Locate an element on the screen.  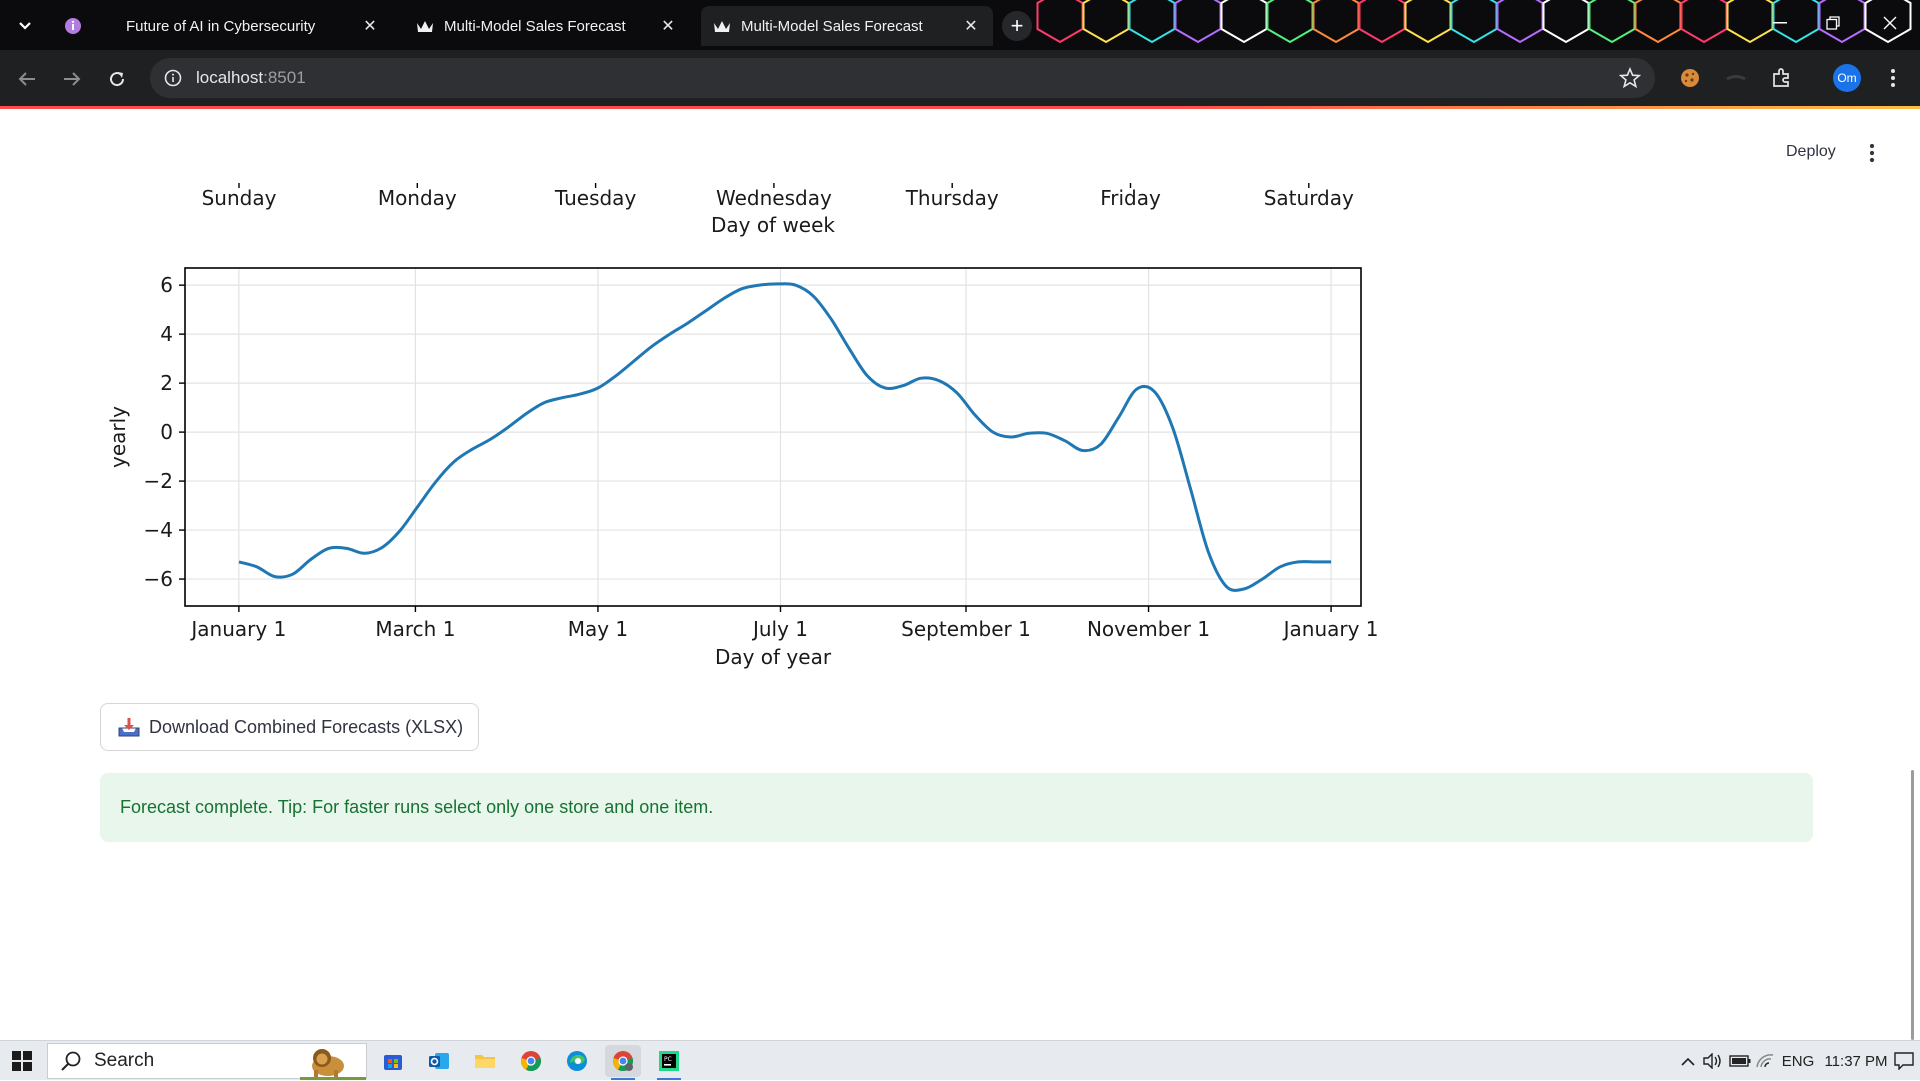
profile-avatar: Om is located at coordinates (1847, 78).